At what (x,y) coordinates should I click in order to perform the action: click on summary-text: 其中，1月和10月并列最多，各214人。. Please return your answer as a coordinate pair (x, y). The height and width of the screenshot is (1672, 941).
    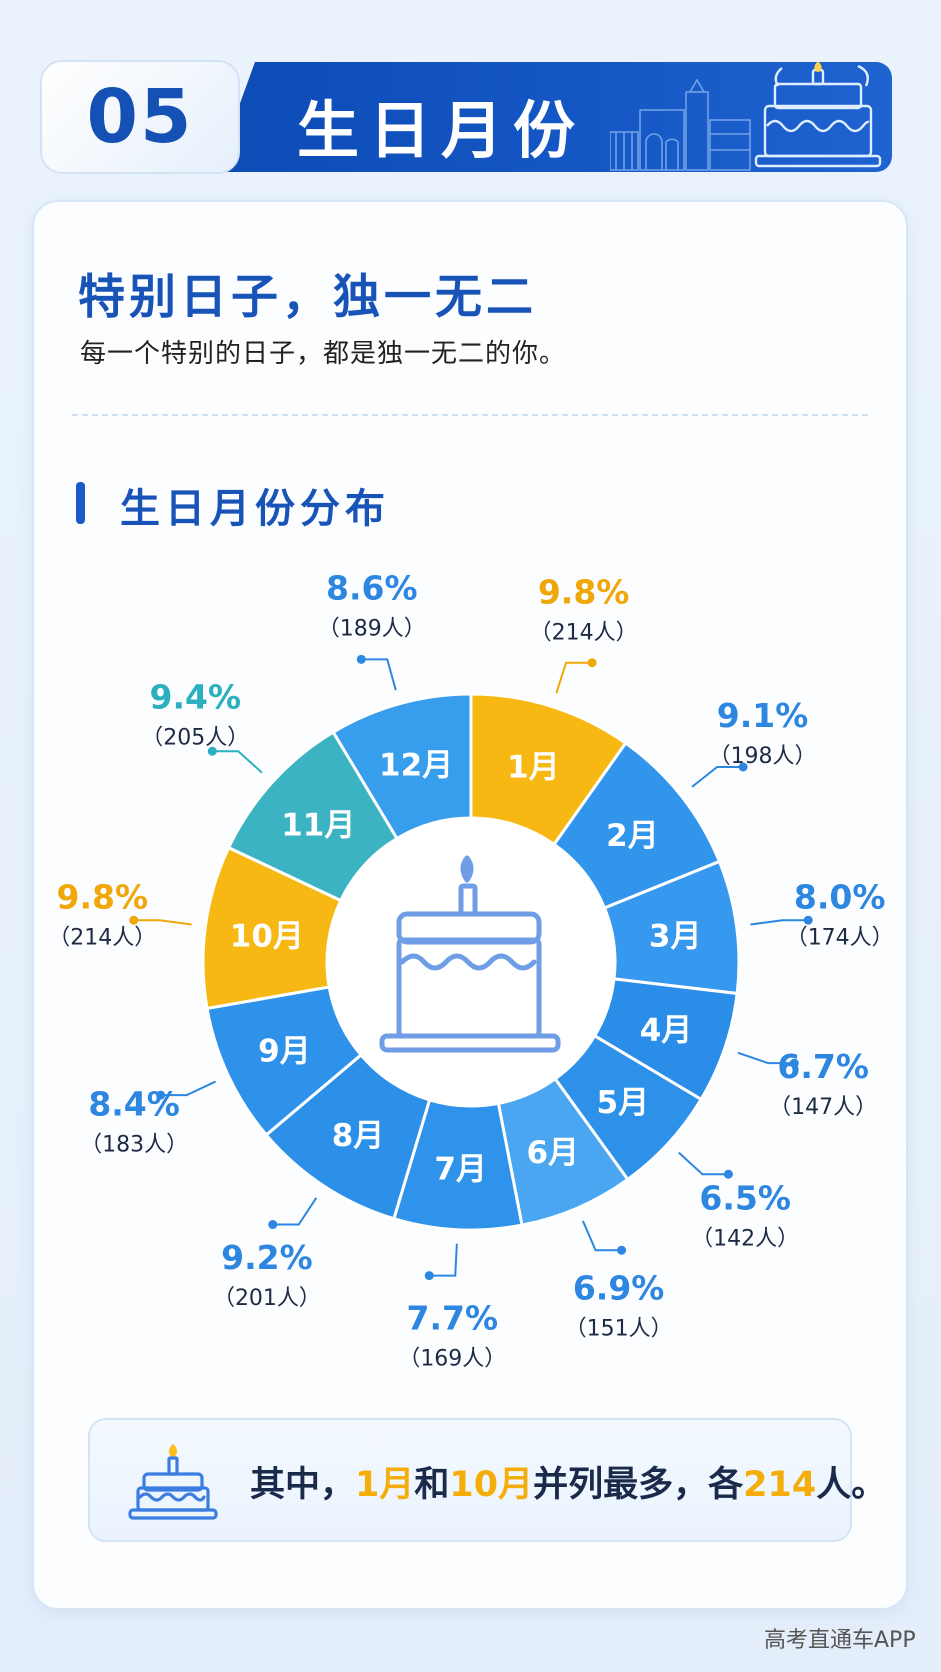
    Looking at the image, I should click on (568, 1481).